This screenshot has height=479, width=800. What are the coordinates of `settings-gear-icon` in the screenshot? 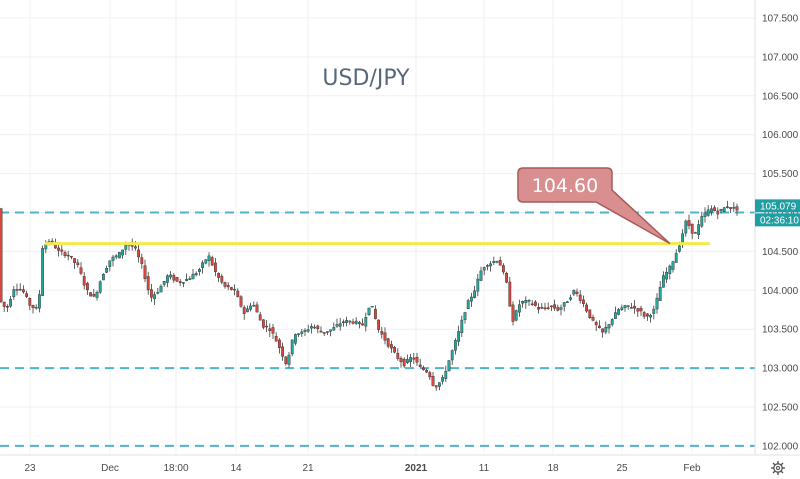 It's located at (778, 468).